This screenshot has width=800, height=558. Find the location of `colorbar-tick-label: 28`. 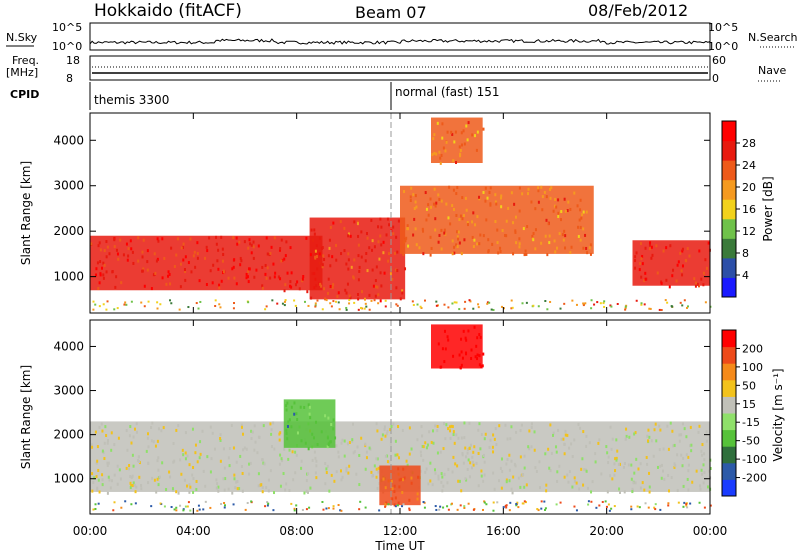

colorbar-tick-label: 28 is located at coordinates (749, 143).